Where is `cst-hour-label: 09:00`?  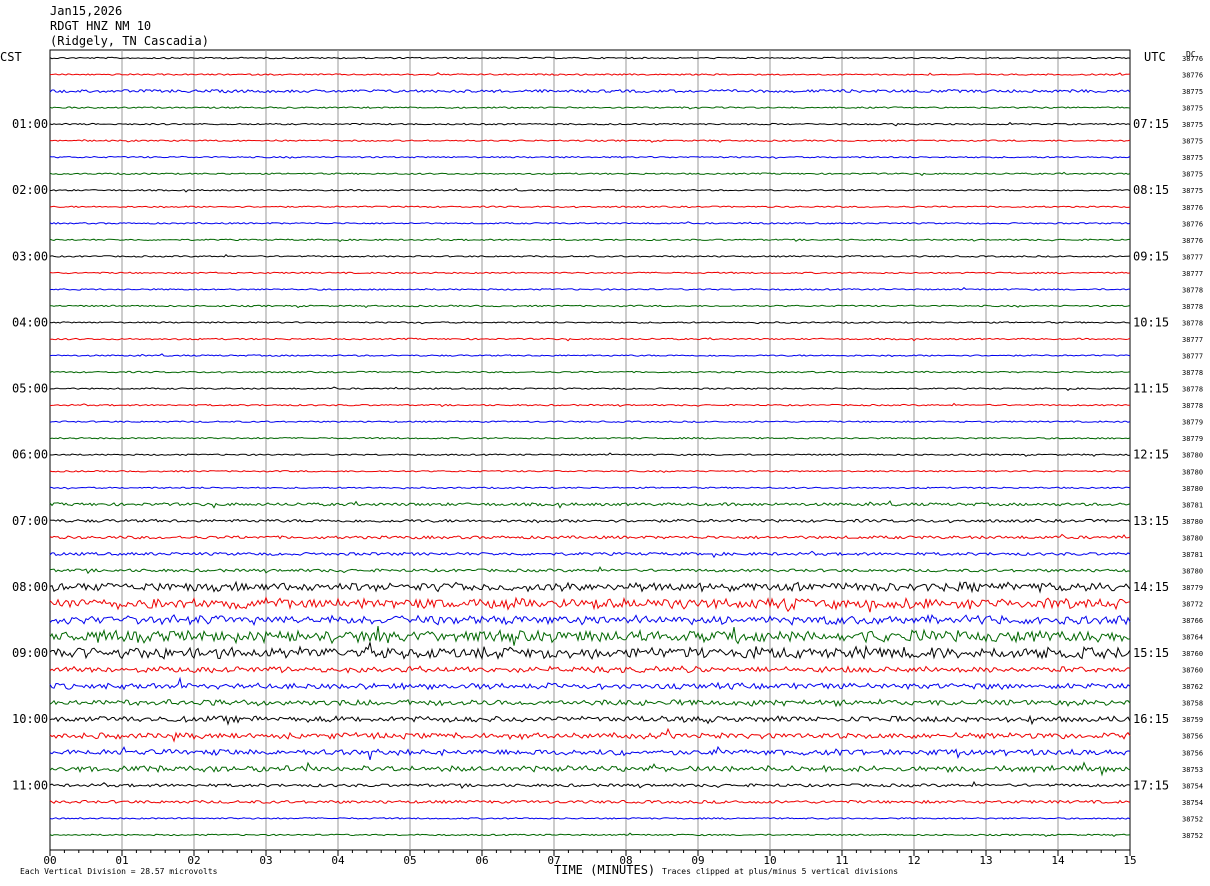
cst-hour-label: 09:00 is located at coordinates (30, 653).